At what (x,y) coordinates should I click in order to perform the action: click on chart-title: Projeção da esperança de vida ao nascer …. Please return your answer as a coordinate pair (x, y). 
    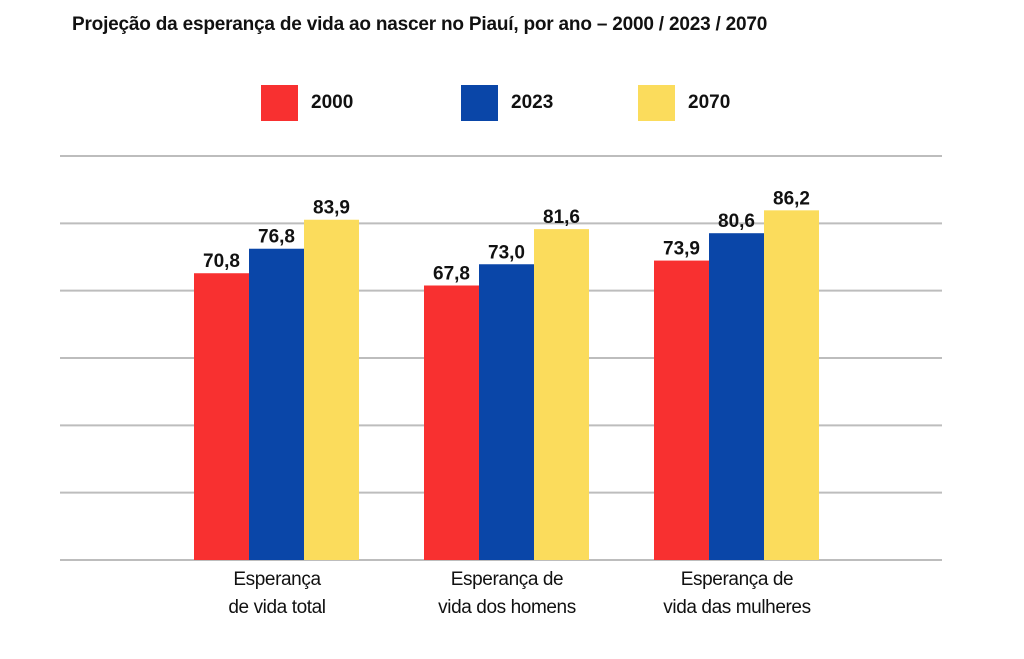
    Looking at the image, I should click on (420, 24).